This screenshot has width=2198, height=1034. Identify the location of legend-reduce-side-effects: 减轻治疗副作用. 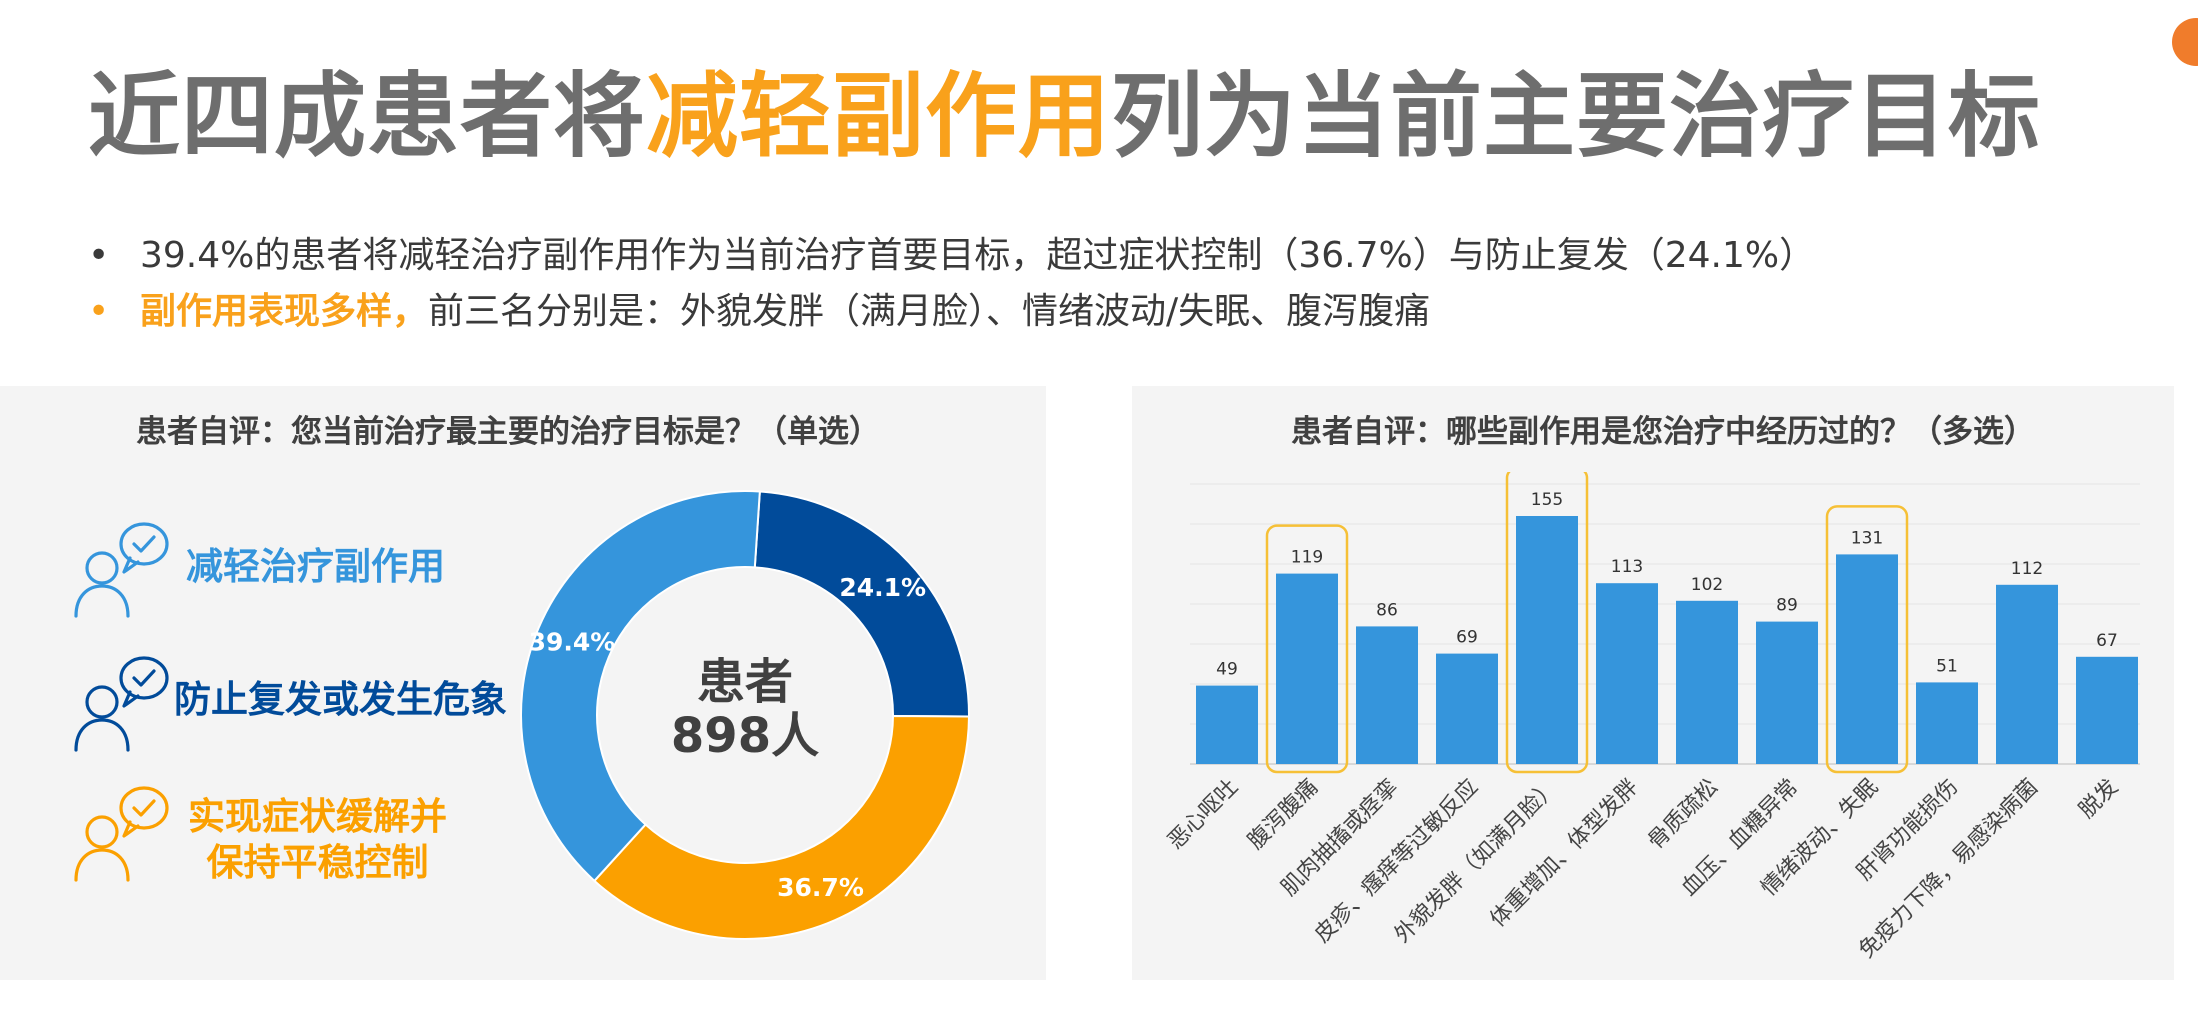
(257, 570).